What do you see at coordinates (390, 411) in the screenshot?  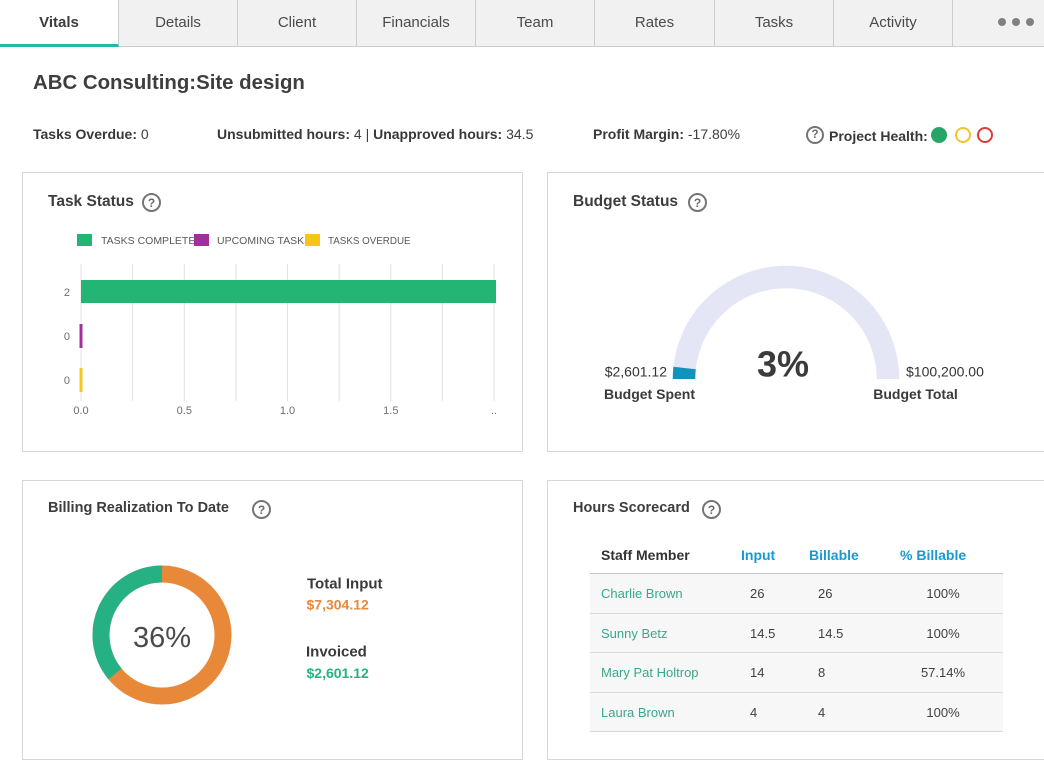 I see `svg-text: 1.5` at bounding box center [390, 411].